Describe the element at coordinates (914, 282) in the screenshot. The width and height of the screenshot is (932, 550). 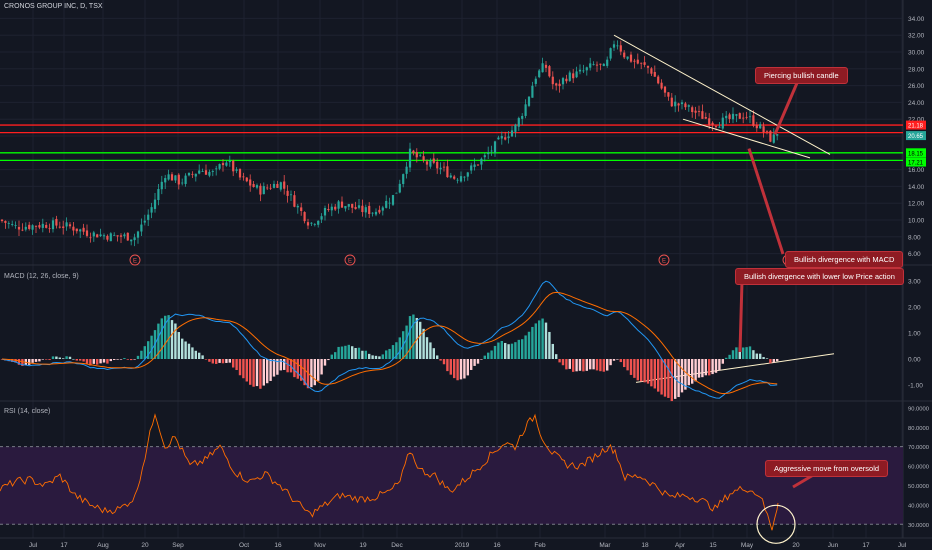
I see `macd-tick-label: 3.00` at that location.